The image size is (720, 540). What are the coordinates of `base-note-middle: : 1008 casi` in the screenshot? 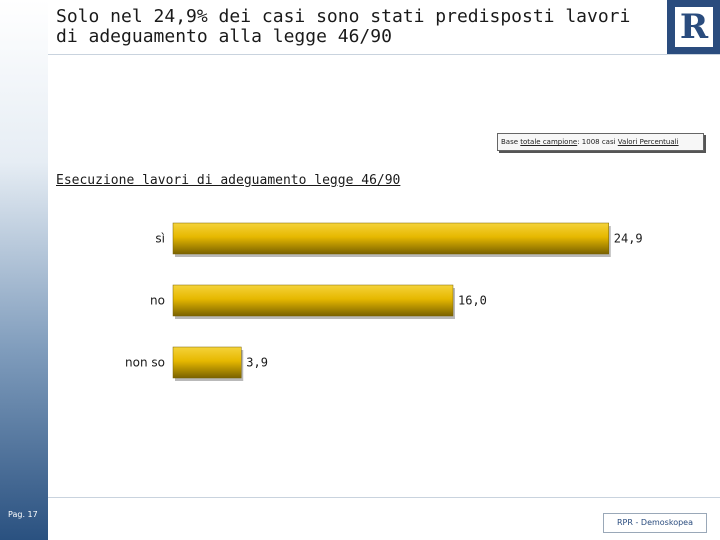 It's located at (597, 142).